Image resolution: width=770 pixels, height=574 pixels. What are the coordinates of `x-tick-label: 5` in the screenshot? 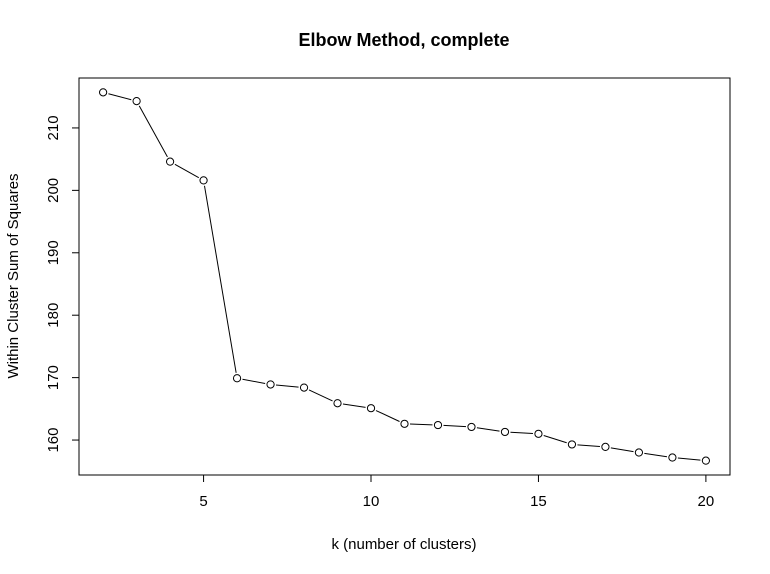 It's located at (203, 501).